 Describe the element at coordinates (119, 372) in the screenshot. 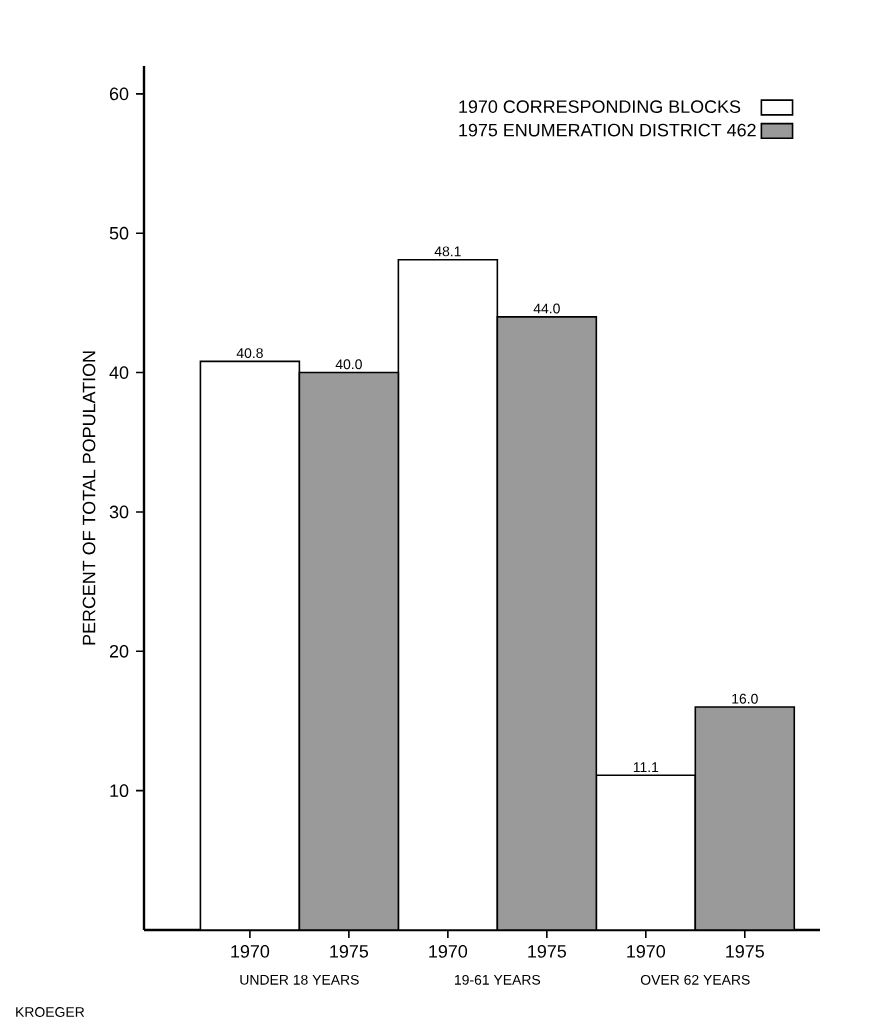

I see `y-tick-label: 40` at that location.